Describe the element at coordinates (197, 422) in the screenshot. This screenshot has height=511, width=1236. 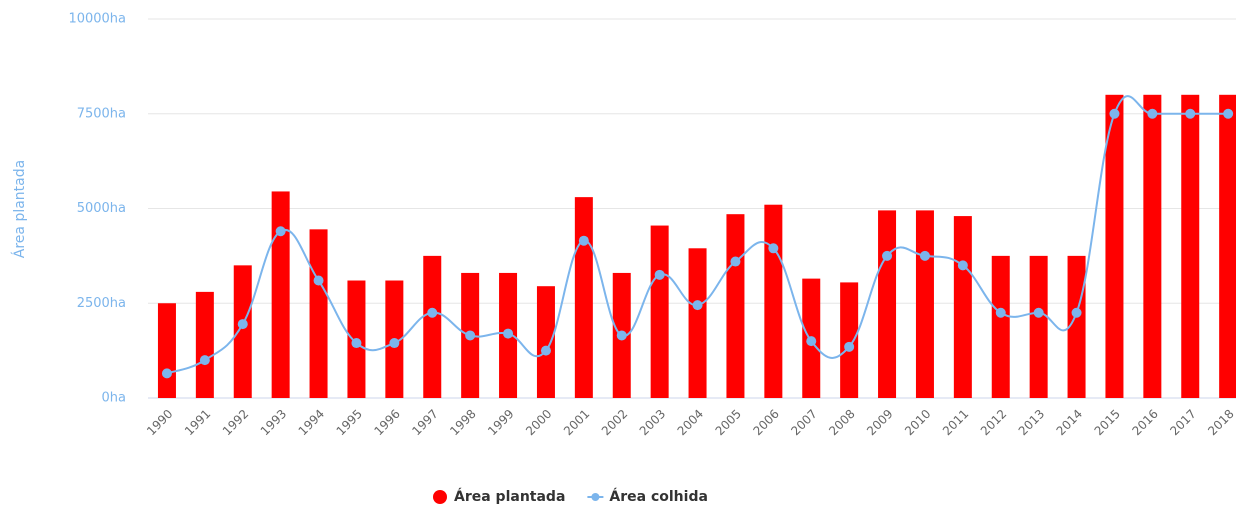
I see `x-tick-label: 1991` at that location.